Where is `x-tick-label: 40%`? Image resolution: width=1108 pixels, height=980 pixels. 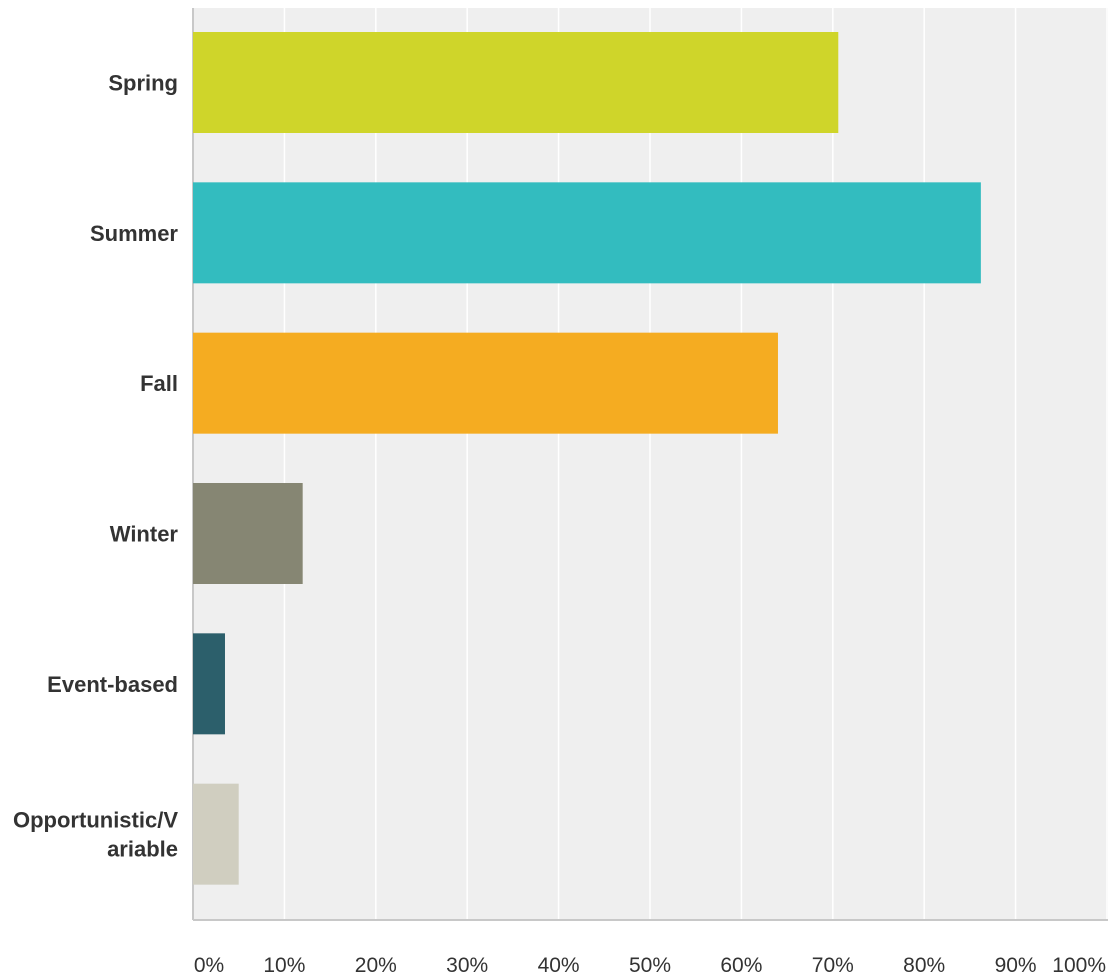
x-tick-label: 40% is located at coordinates (559, 965).